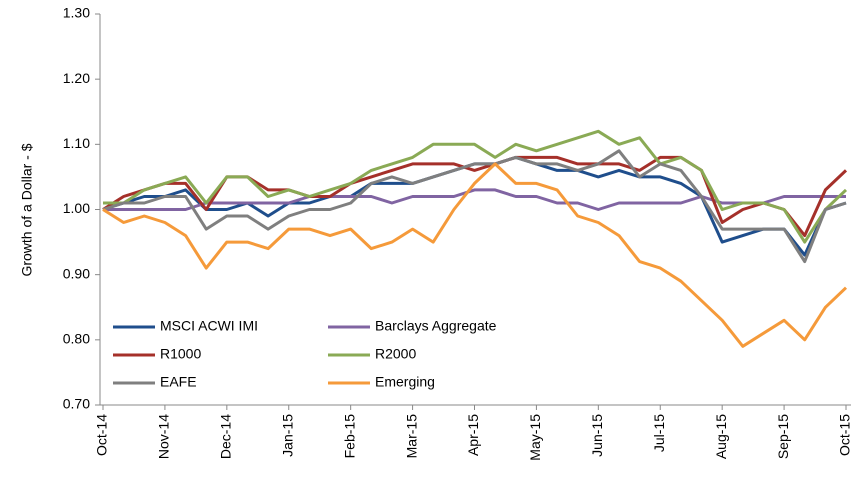 This screenshot has width=860, height=477. I want to click on y-tick-label: 1.30, so click(76, 13).